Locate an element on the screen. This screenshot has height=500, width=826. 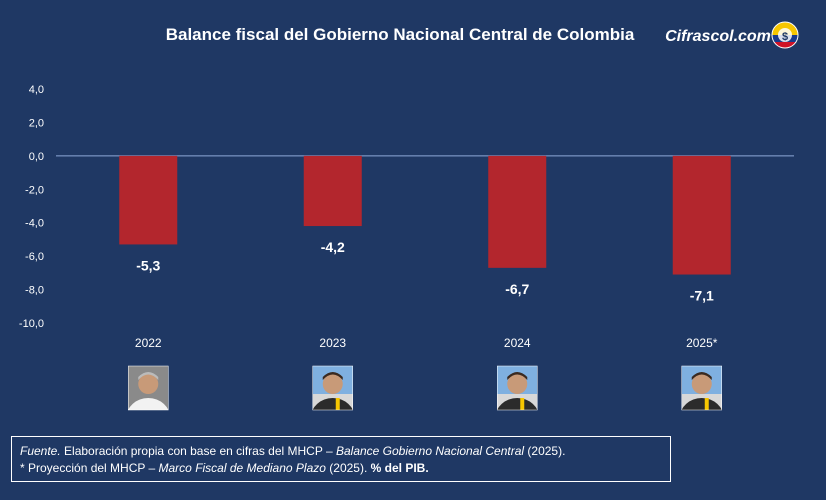
y-tick-label: -10,0 is located at coordinates (31, 324).